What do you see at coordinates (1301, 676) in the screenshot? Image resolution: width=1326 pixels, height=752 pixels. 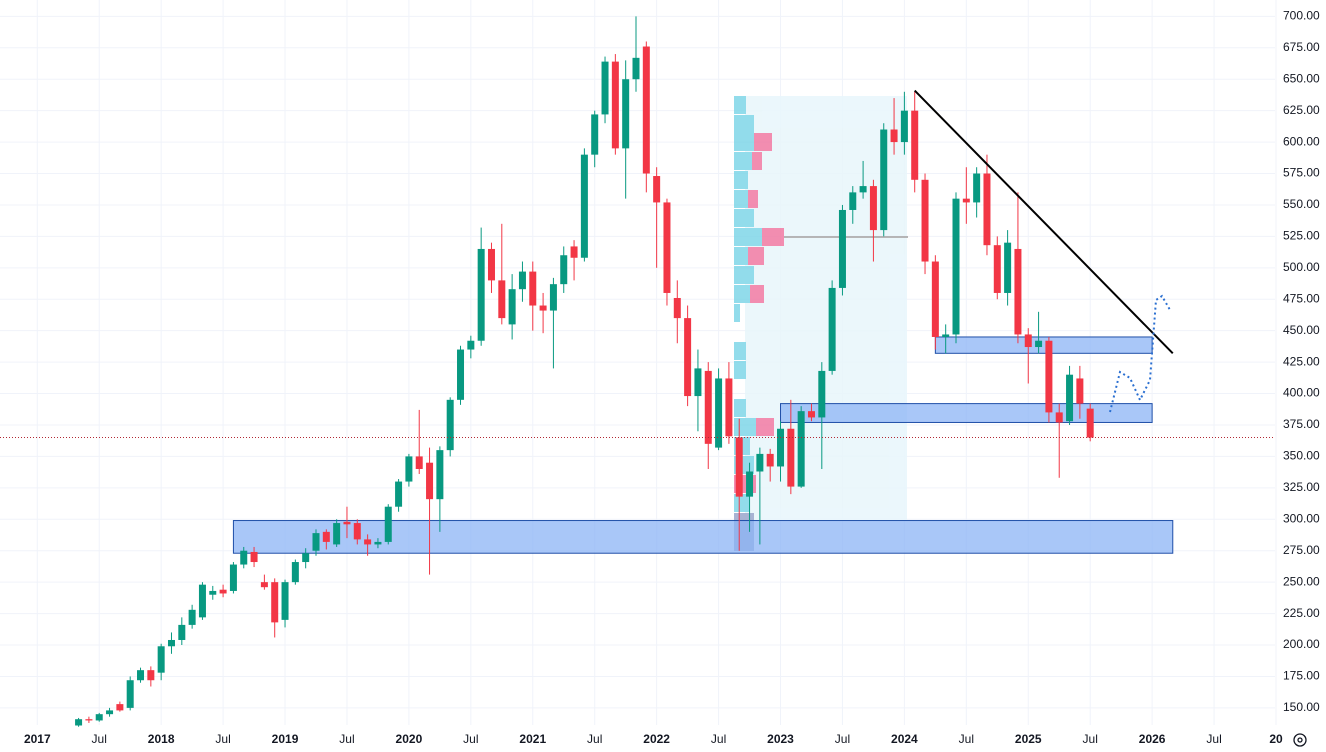 I see `y-tick-label: 175.00` at bounding box center [1301, 676].